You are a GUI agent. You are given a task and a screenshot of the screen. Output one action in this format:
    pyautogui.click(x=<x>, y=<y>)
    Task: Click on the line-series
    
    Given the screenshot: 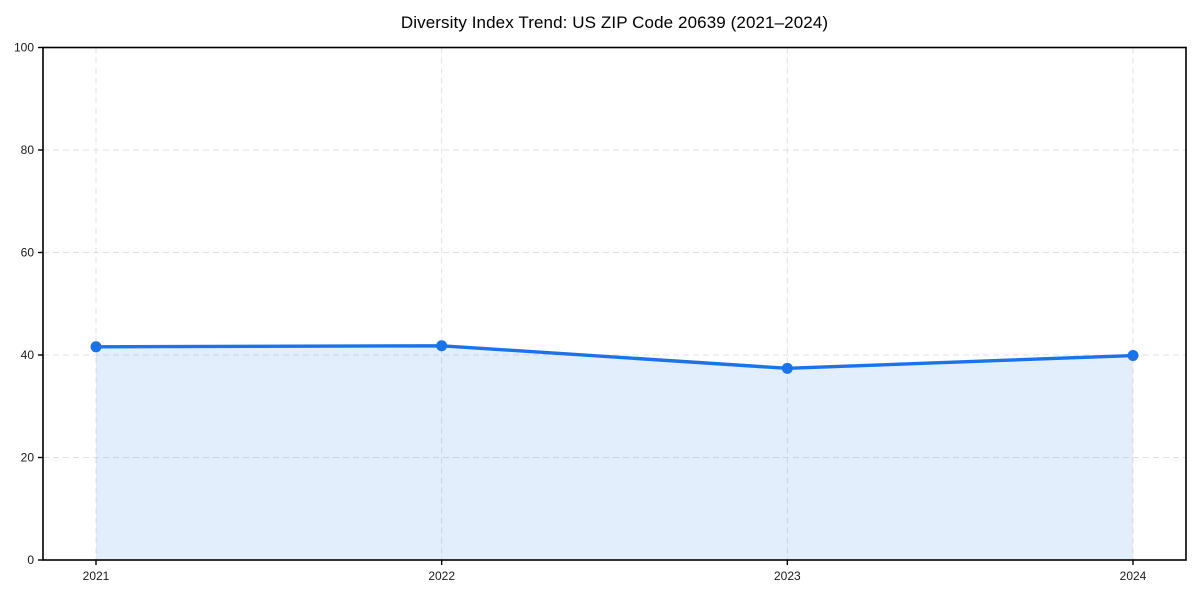 What is the action you would take?
    pyautogui.click(x=614, y=357)
    